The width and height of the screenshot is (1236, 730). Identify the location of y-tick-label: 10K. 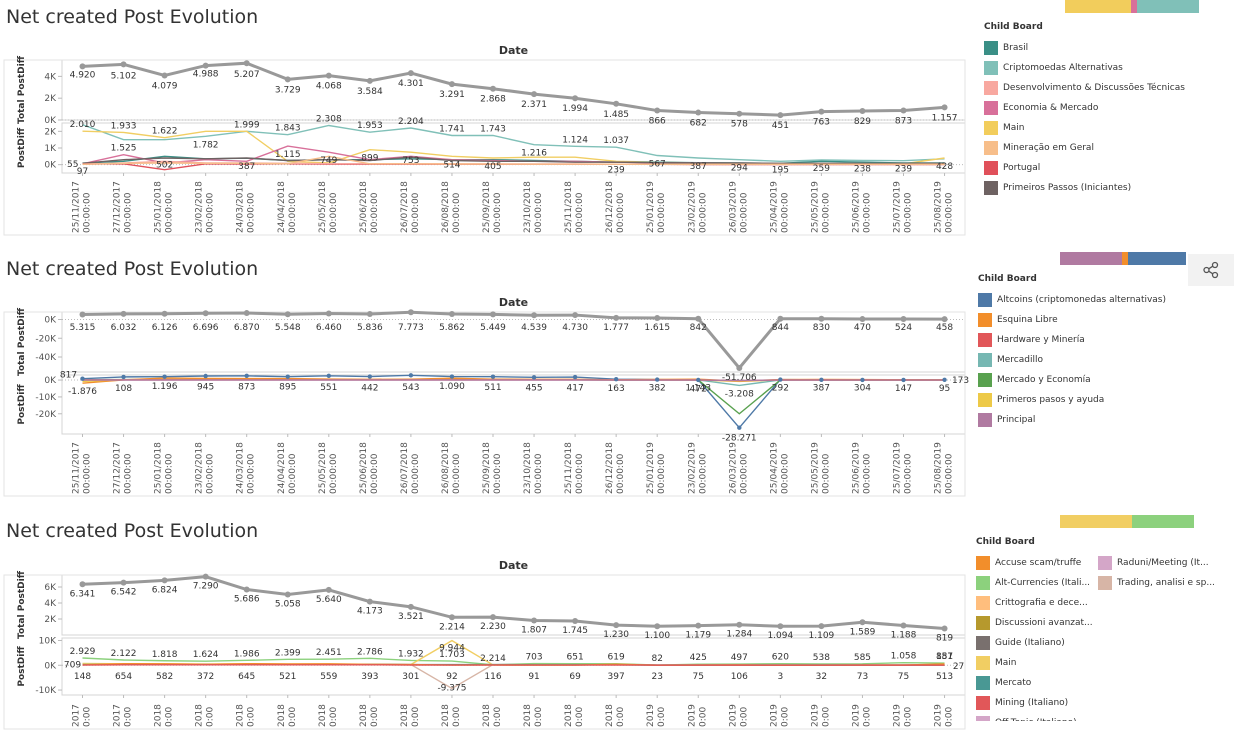
(48, 641).